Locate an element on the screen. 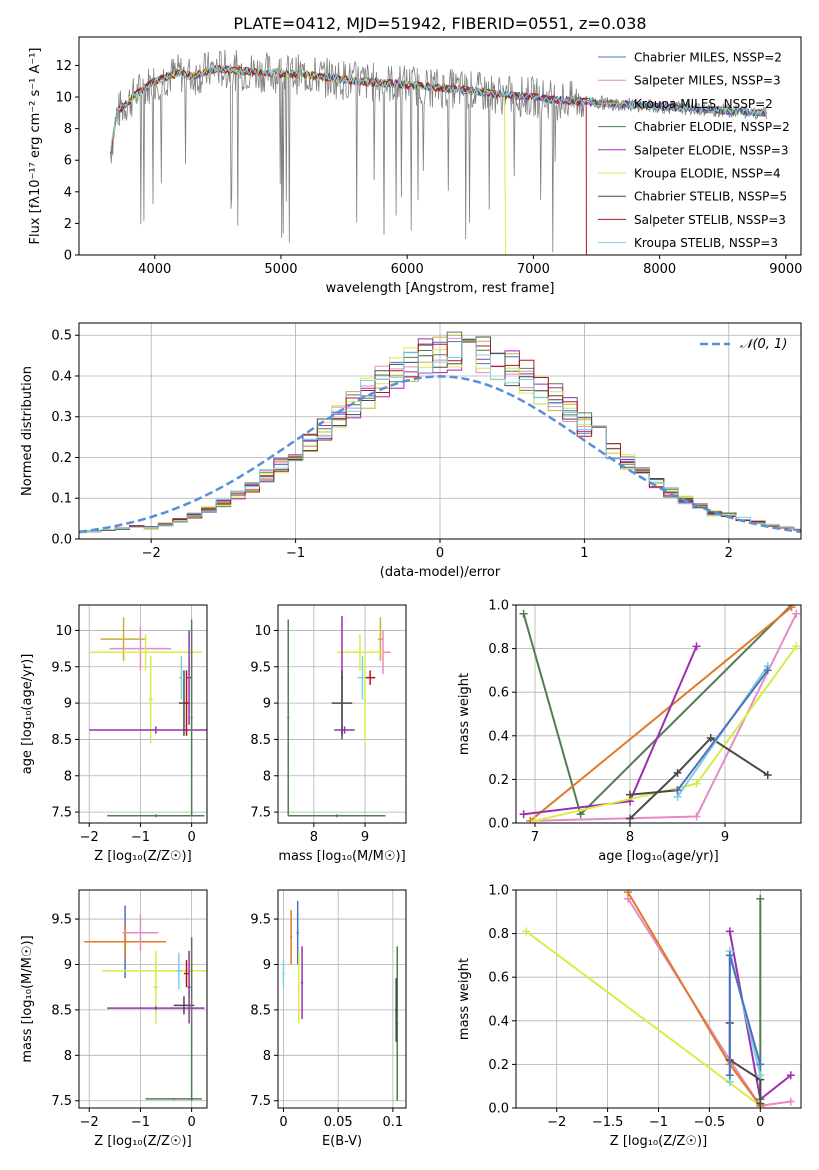 The image size is (819, 1170). y-tick-label: 0.6 is located at coordinates (498, 978).